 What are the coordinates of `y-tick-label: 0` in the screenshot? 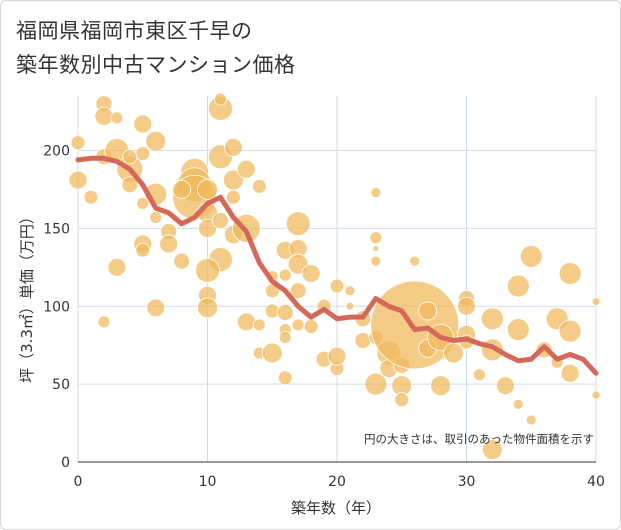 It's located at (65, 463).